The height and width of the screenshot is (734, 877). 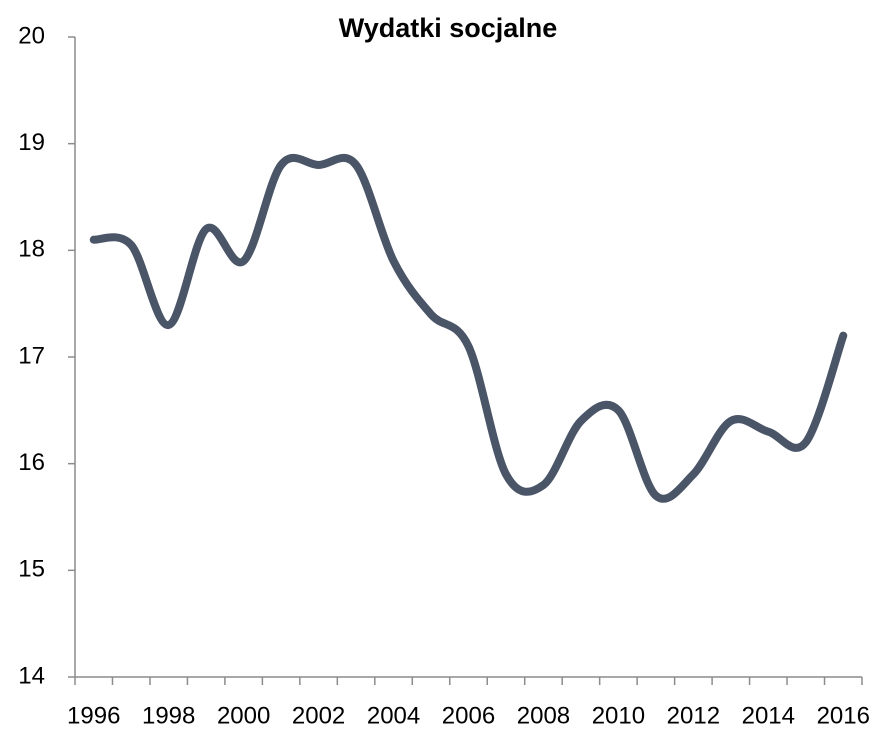 What do you see at coordinates (543, 715) in the screenshot?
I see `x-tick-label: 2008` at bounding box center [543, 715].